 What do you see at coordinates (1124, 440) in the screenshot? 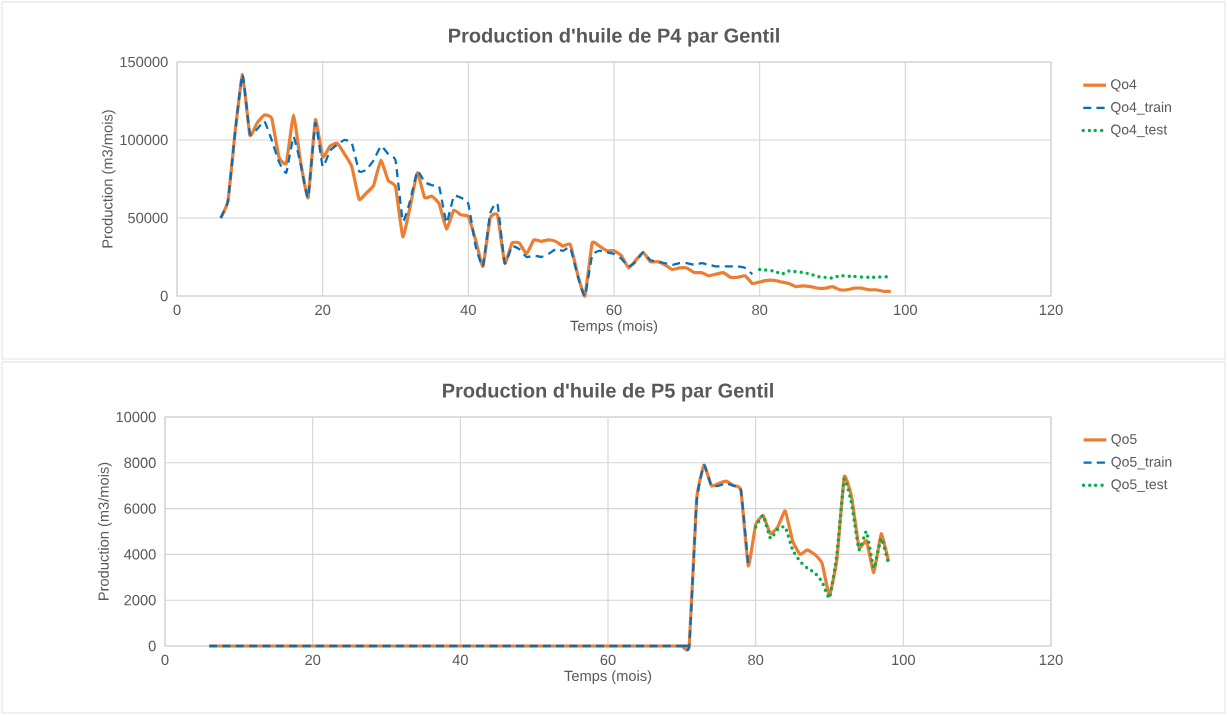
I see `legend-label: Qo5` at bounding box center [1124, 440].